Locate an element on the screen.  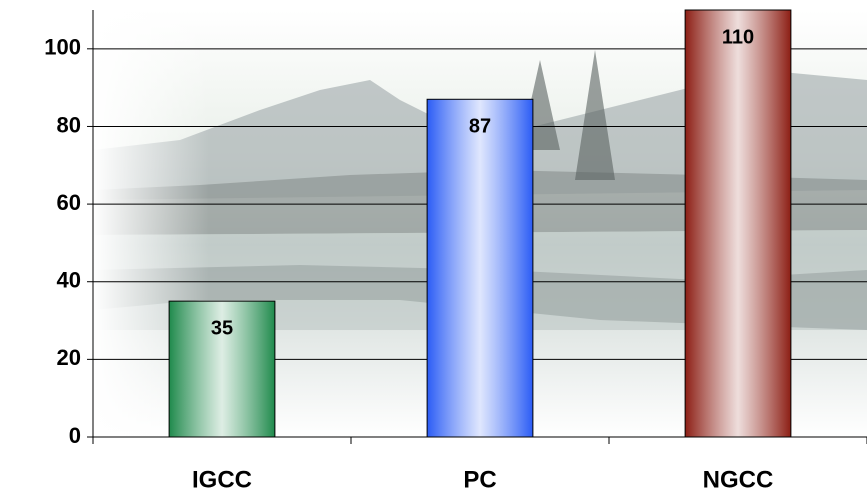
x-tick-label: PC is located at coordinates (479, 479).